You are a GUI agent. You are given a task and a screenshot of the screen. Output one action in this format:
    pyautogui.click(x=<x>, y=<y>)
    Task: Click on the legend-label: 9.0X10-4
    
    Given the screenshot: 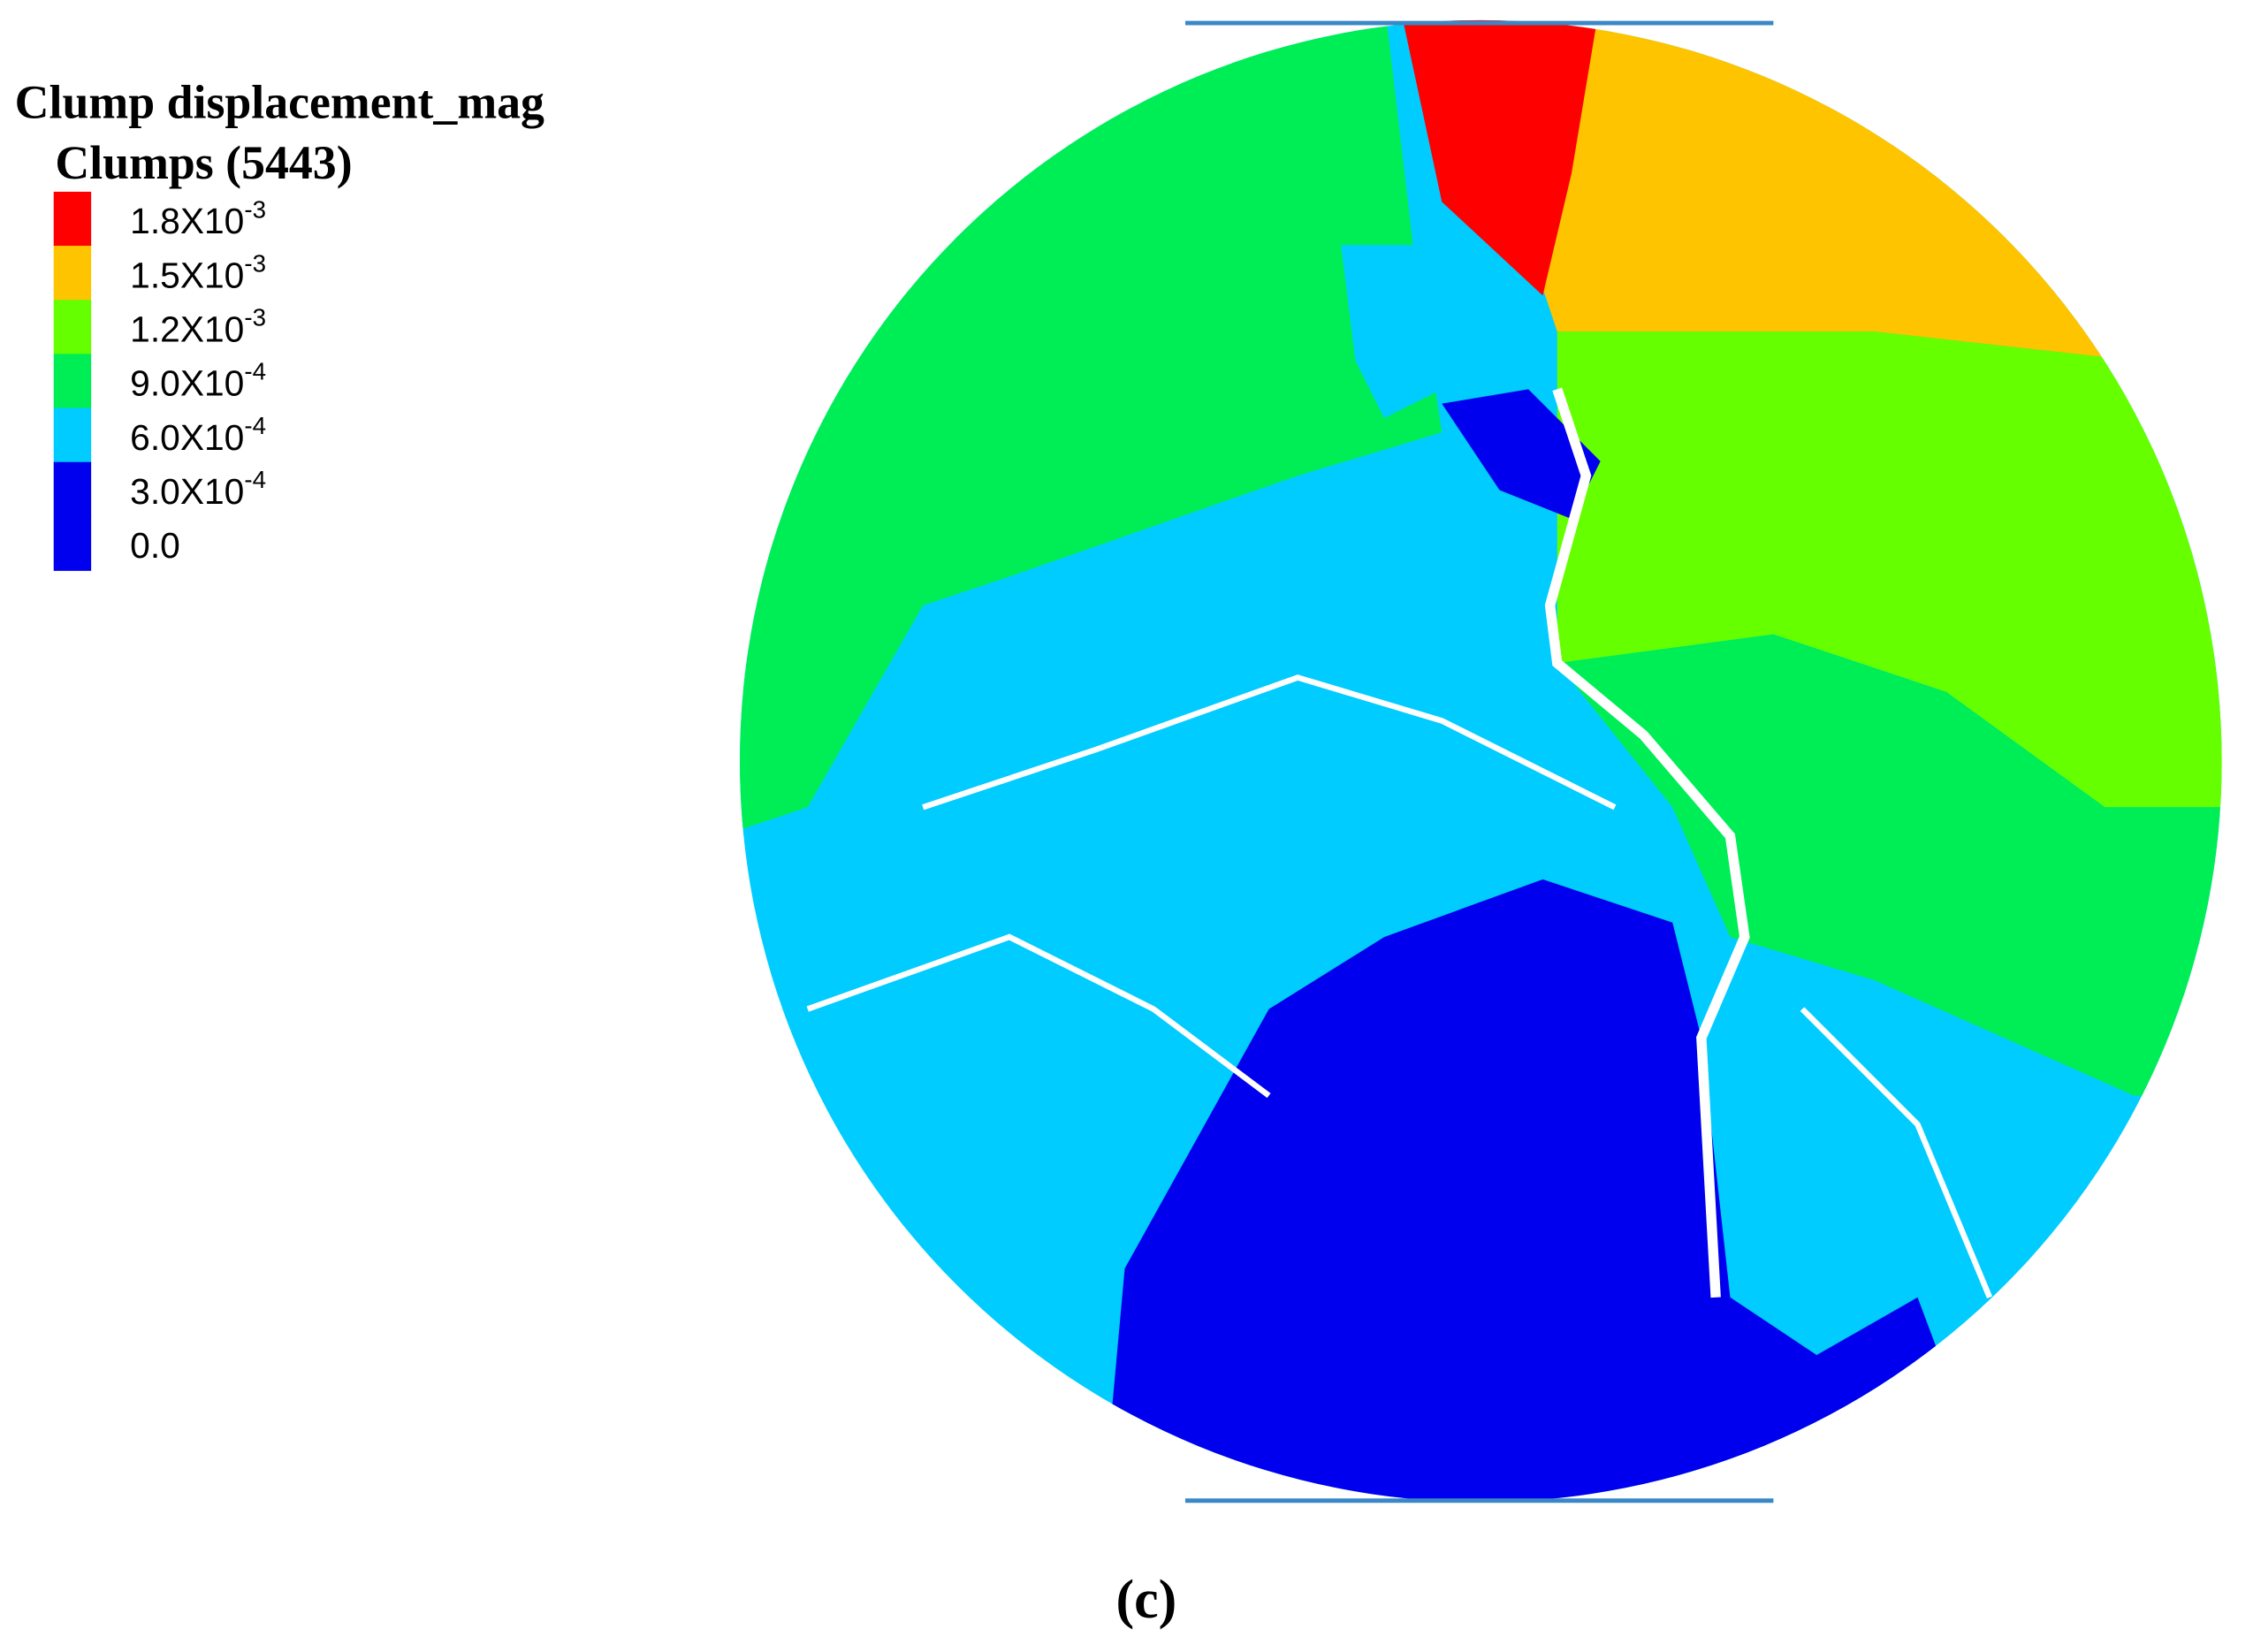 What is the action you would take?
    pyautogui.click(x=198, y=381)
    